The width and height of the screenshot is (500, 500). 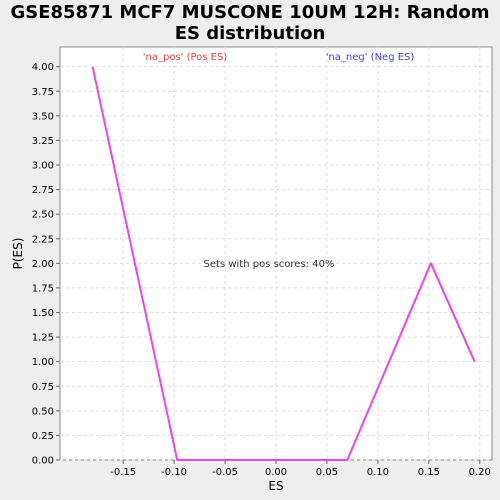 I want to click on legend-na-pos: 'na_pos' (Pos ES), so click(x=185, y=57).